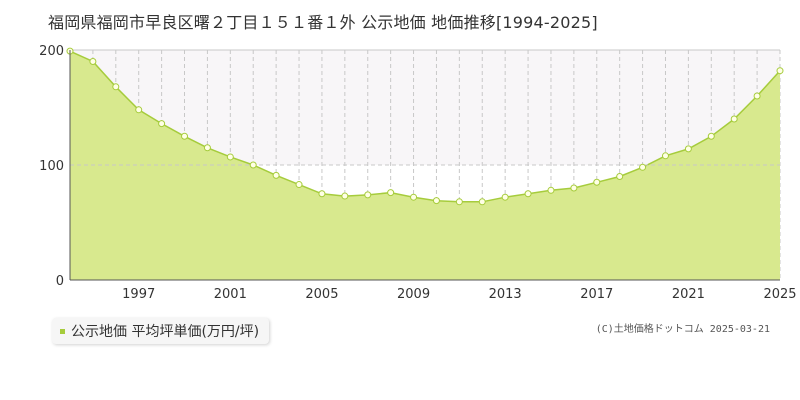 The width and height of the screenshot is (800, 400). What do you see at coordinates (368, 195) in the screenshot?
I see `data-point-2007` at bounding box center [368, 195].